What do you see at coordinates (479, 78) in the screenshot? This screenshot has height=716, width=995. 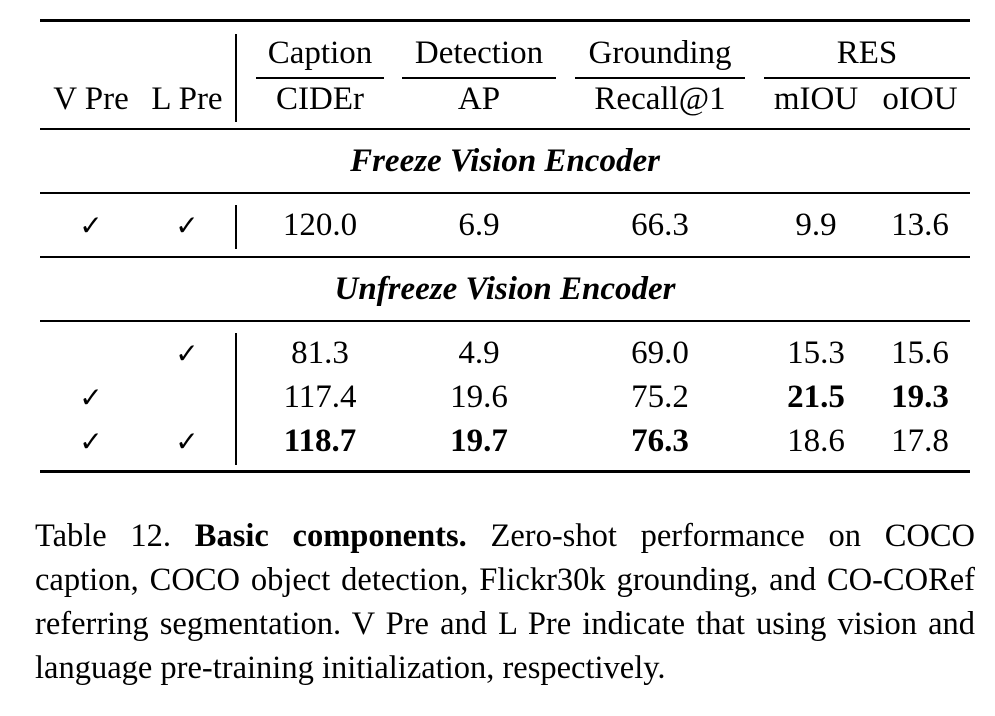 I see `detection-group-underline` at bounding box center [479, 78].